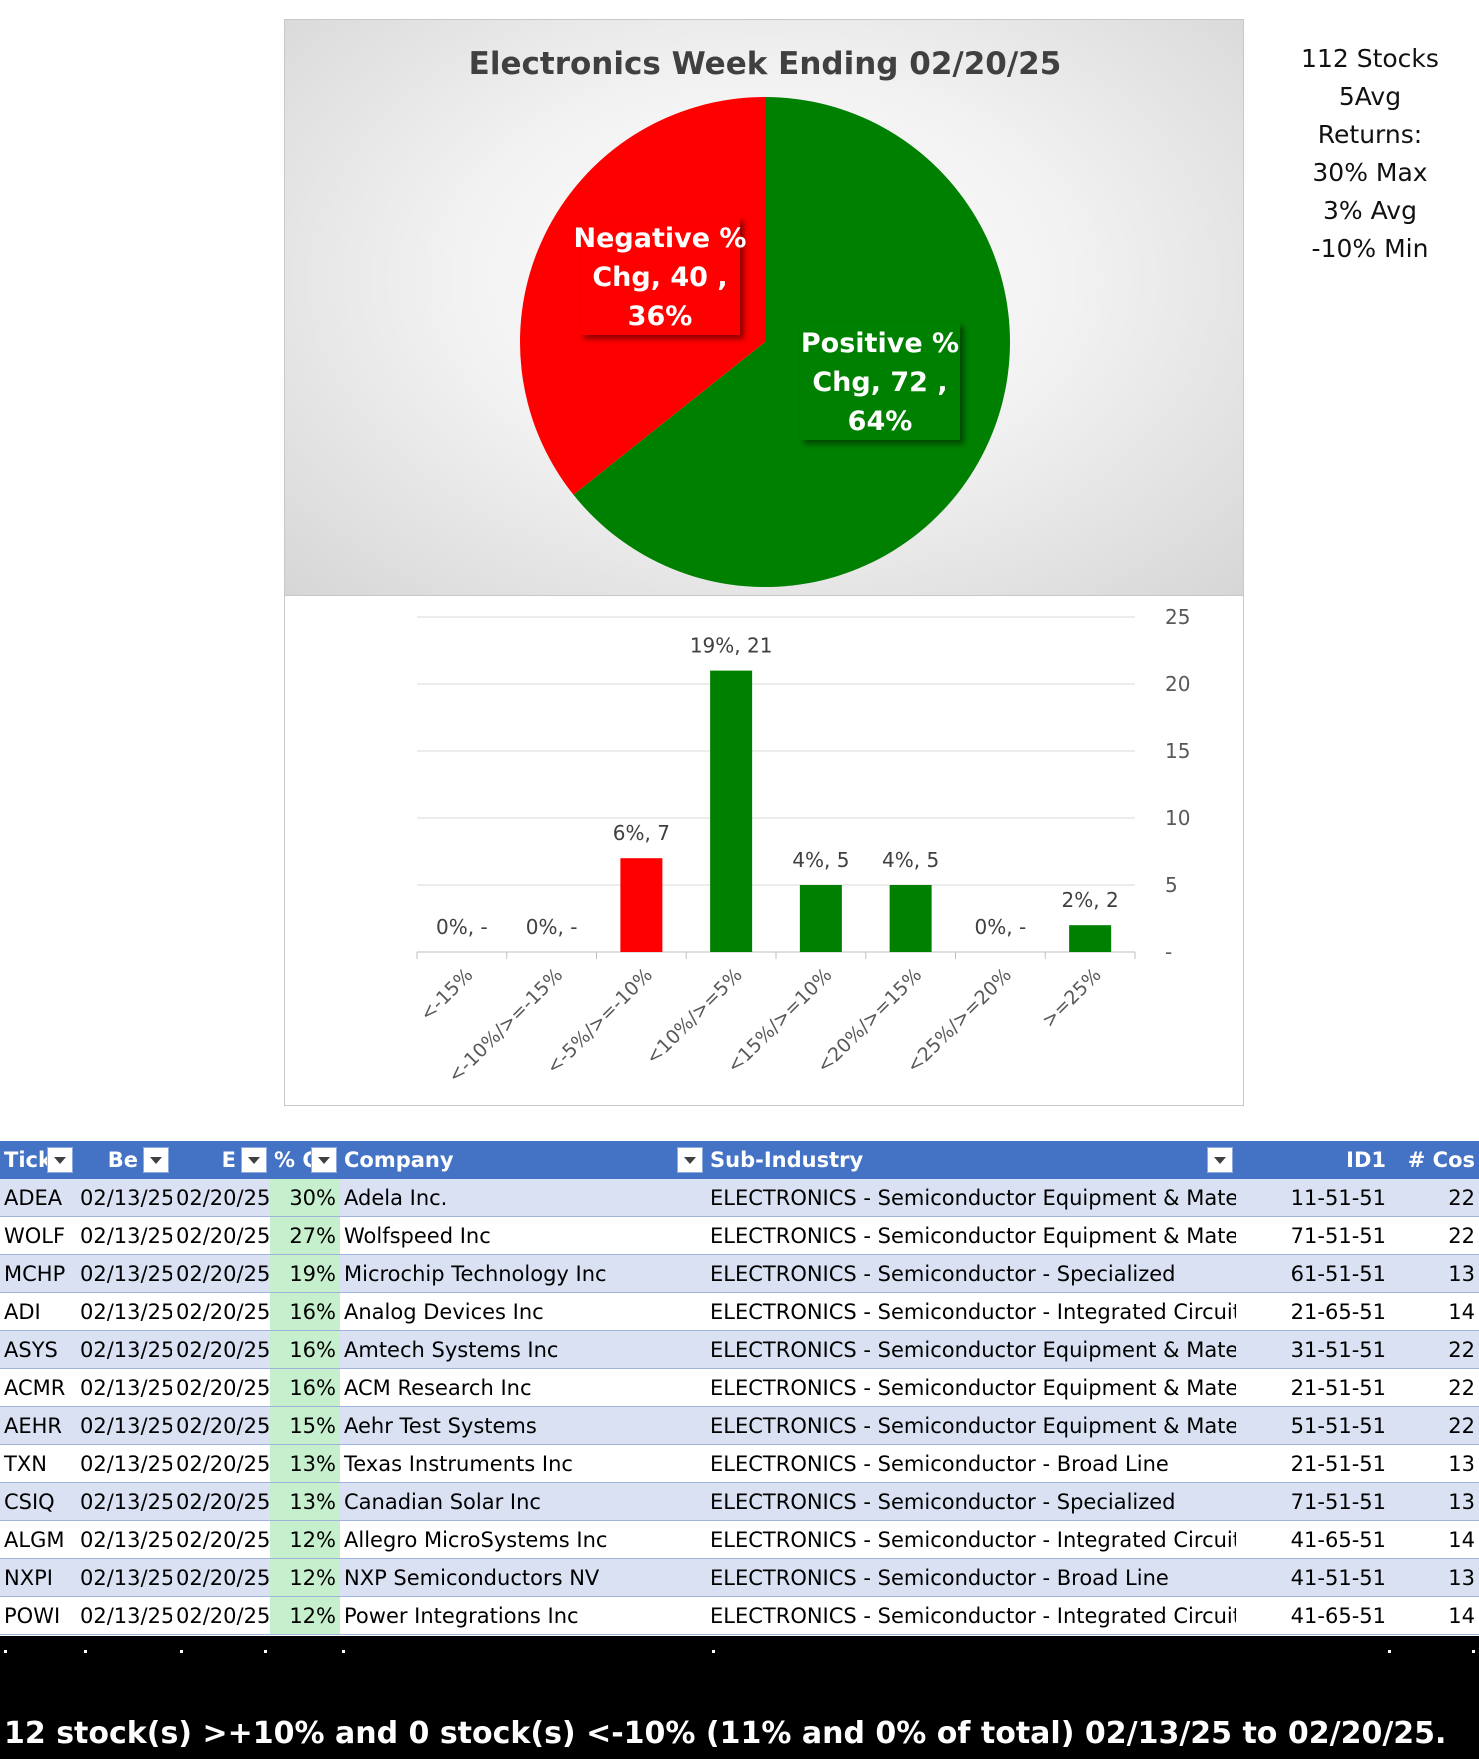 The height and width of the screenshot is (1759, 1479). I want to click on header-pct-change: % C, so click(305, 1160).